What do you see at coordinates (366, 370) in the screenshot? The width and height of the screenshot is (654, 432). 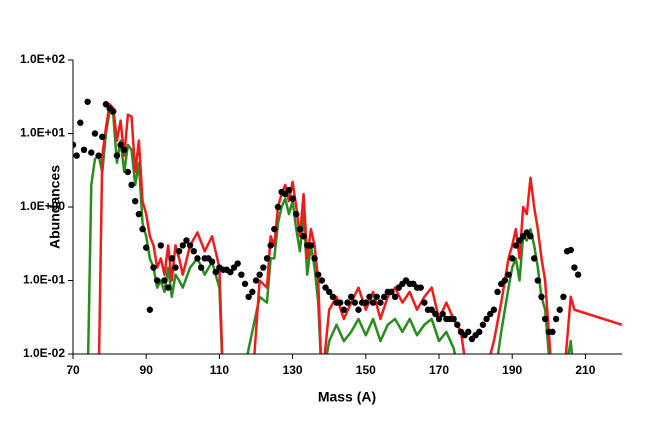 I see `x-tick-label: 150` at bounding box center [366, 370].